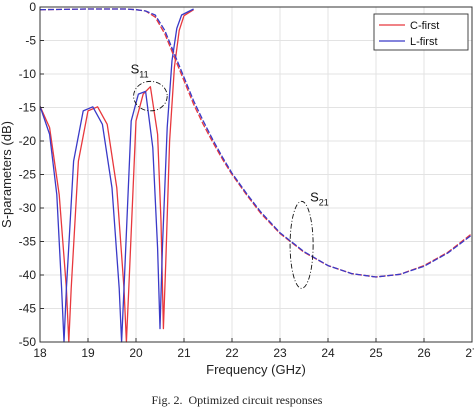  I want to click on y-tick-label: -50, so click(28, 342).